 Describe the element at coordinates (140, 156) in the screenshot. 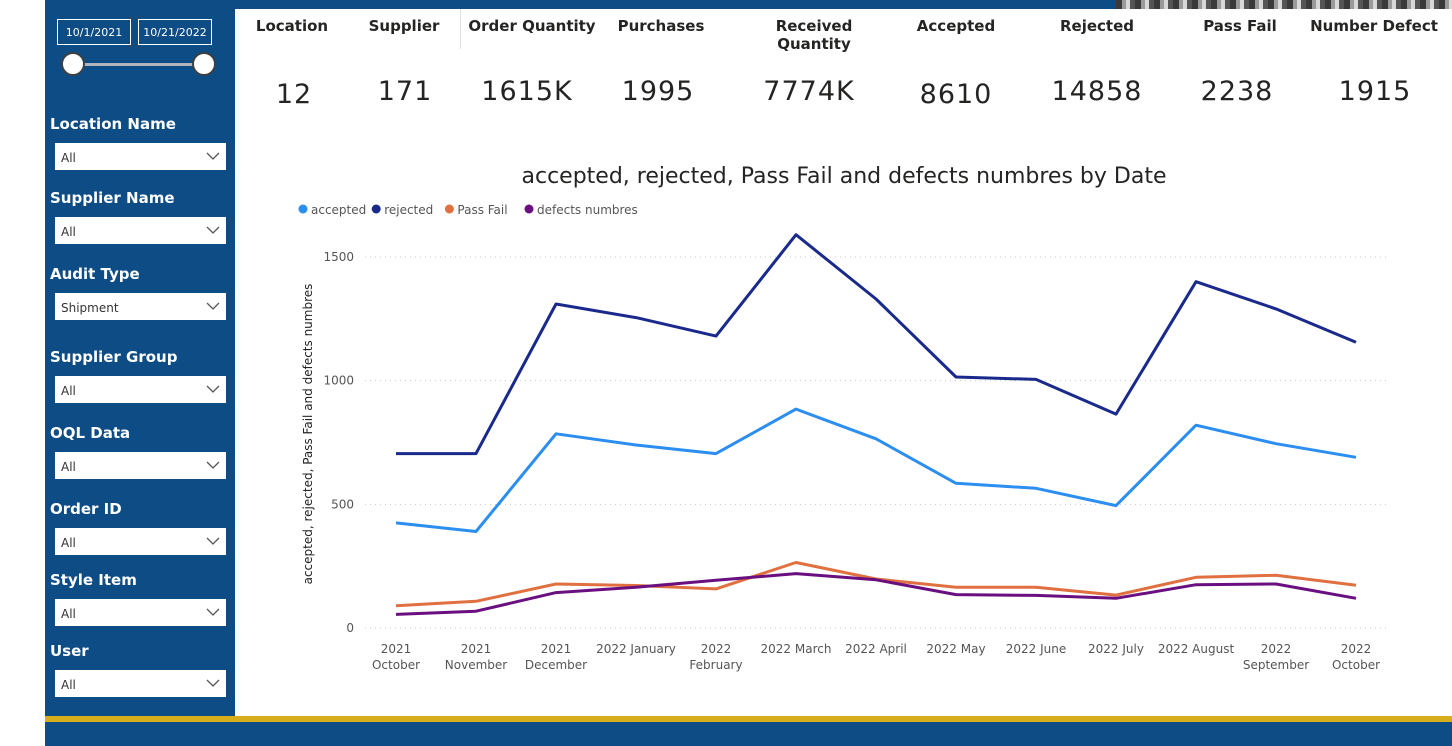

I see `location-name-dropdown: All` at that location.